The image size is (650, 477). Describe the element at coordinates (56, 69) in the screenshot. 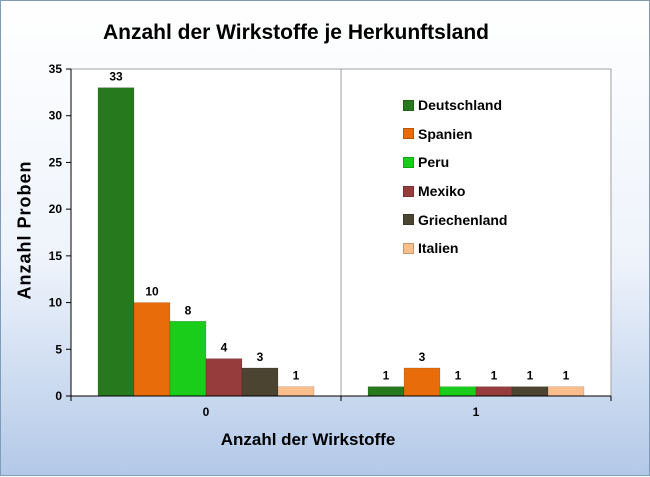

I see `y-tick-label: 35` at that location.